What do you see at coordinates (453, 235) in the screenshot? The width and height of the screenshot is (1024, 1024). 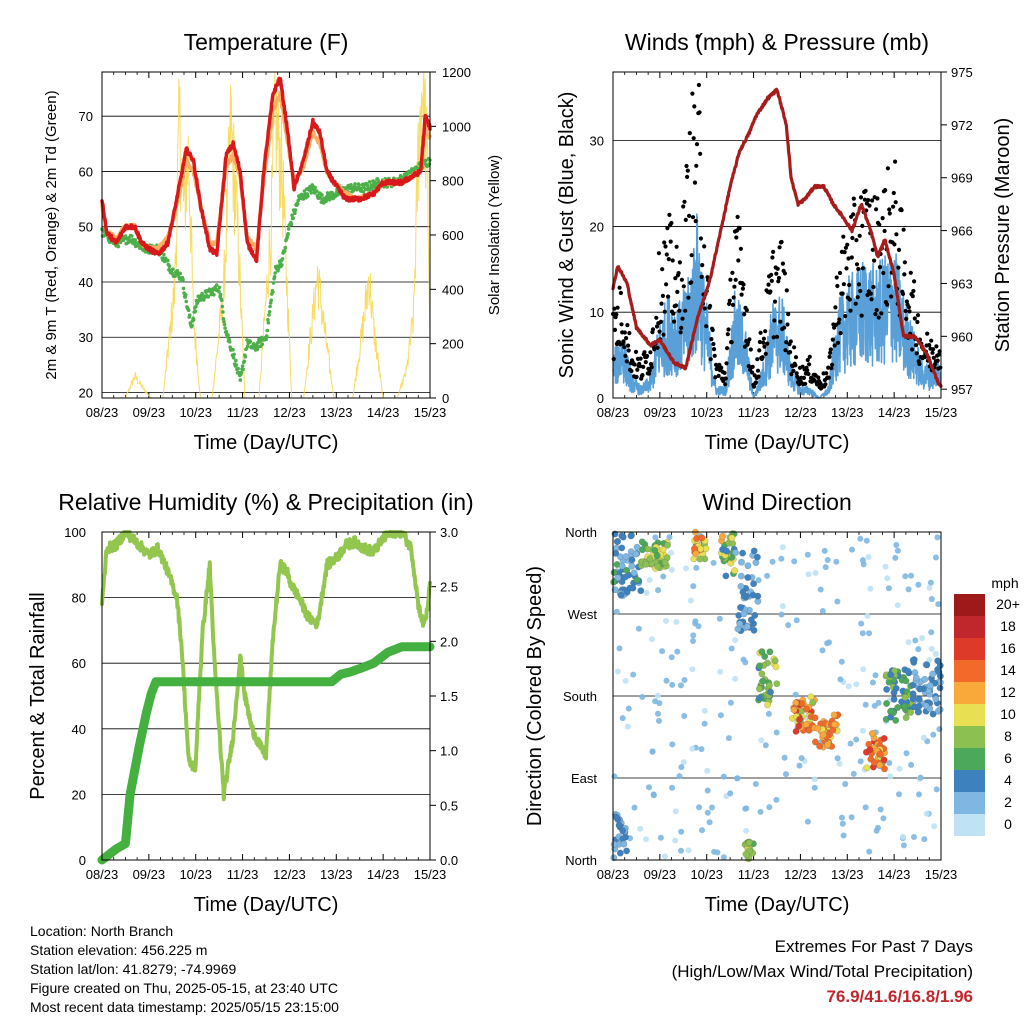 I see `y2-tick-label: 600` at bounding box center [453, 235].